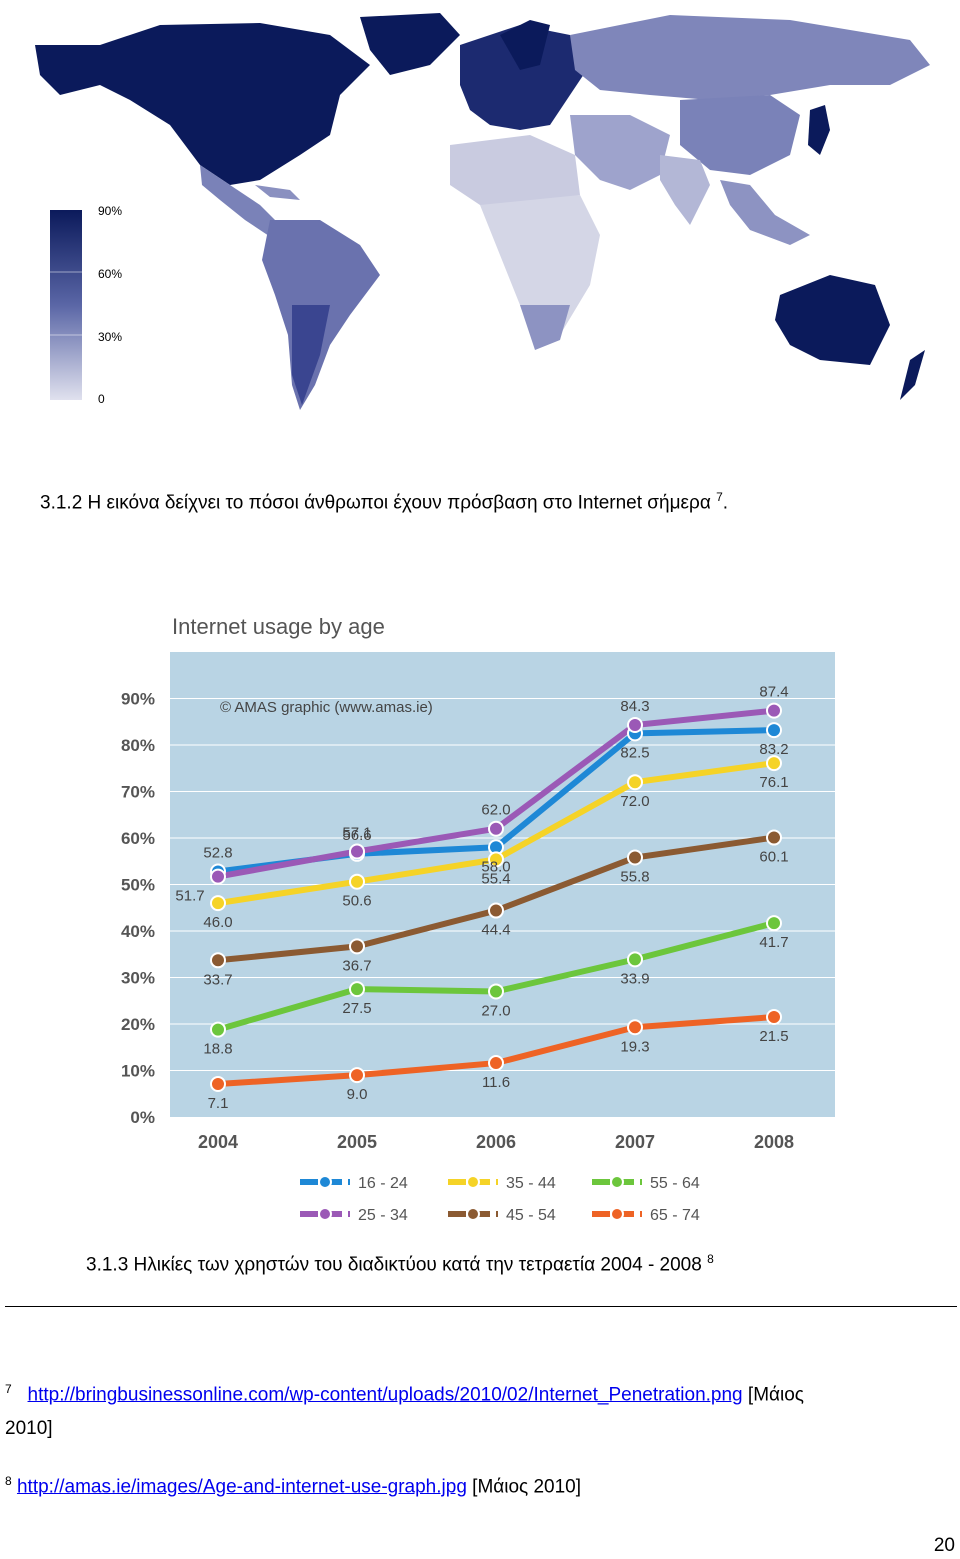 The width and height of the screenshot is (960, 1559). Describe the element at coordinates (142, 1117) in the screenshot. I see `y-tick-label: 0%` at that location.